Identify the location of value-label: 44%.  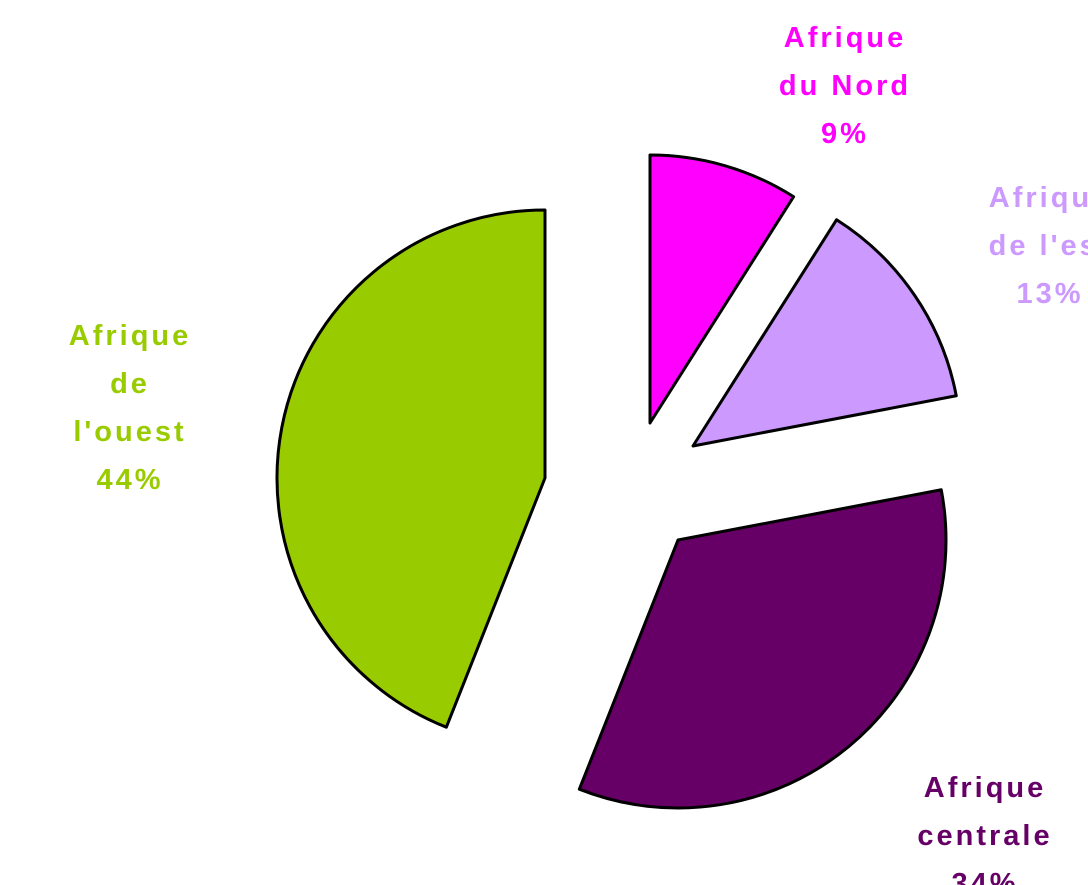
(130, 480).